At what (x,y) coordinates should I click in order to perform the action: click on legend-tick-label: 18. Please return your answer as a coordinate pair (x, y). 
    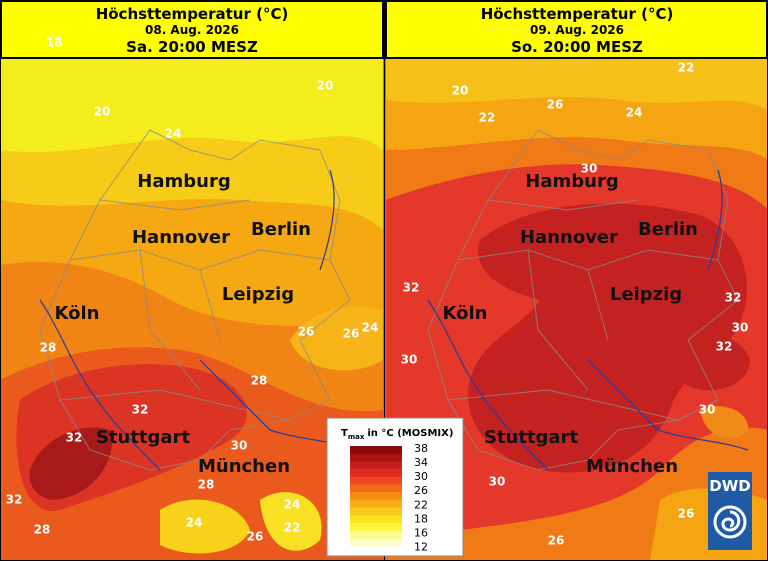
    Looking at the image, I should click on (421, 518).